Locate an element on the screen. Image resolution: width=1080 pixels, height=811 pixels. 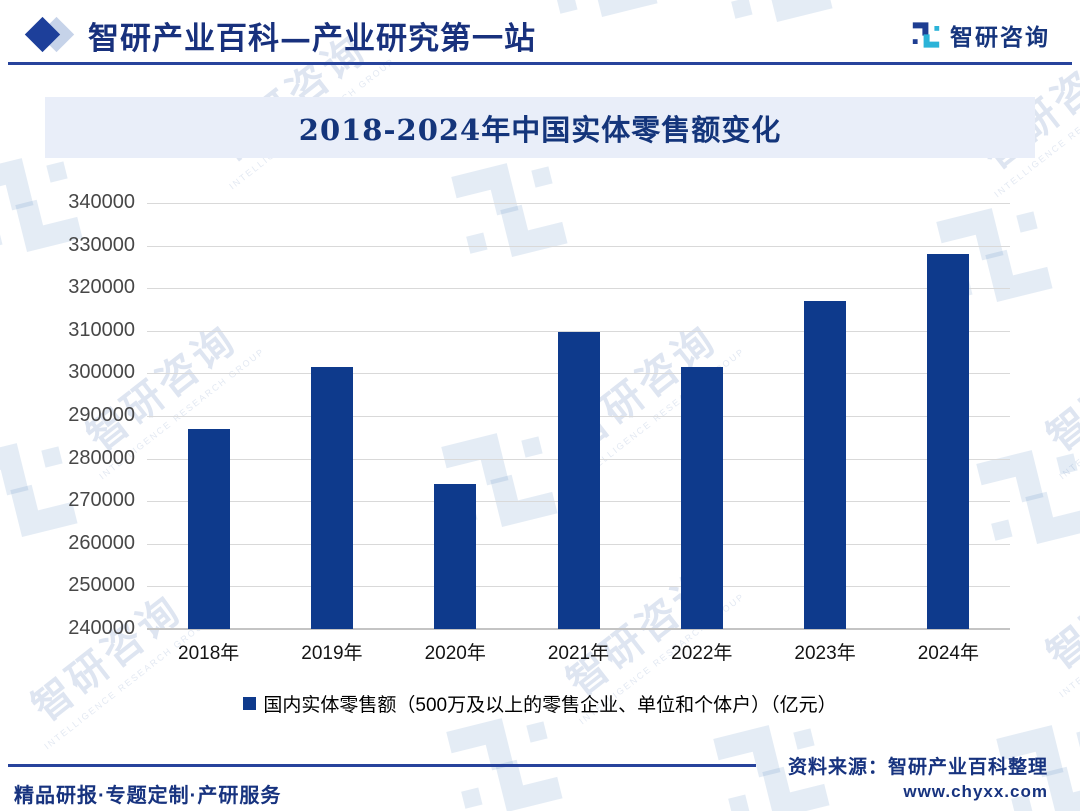
x-tick-label: 2018年 is located at coordinates (209, 653).